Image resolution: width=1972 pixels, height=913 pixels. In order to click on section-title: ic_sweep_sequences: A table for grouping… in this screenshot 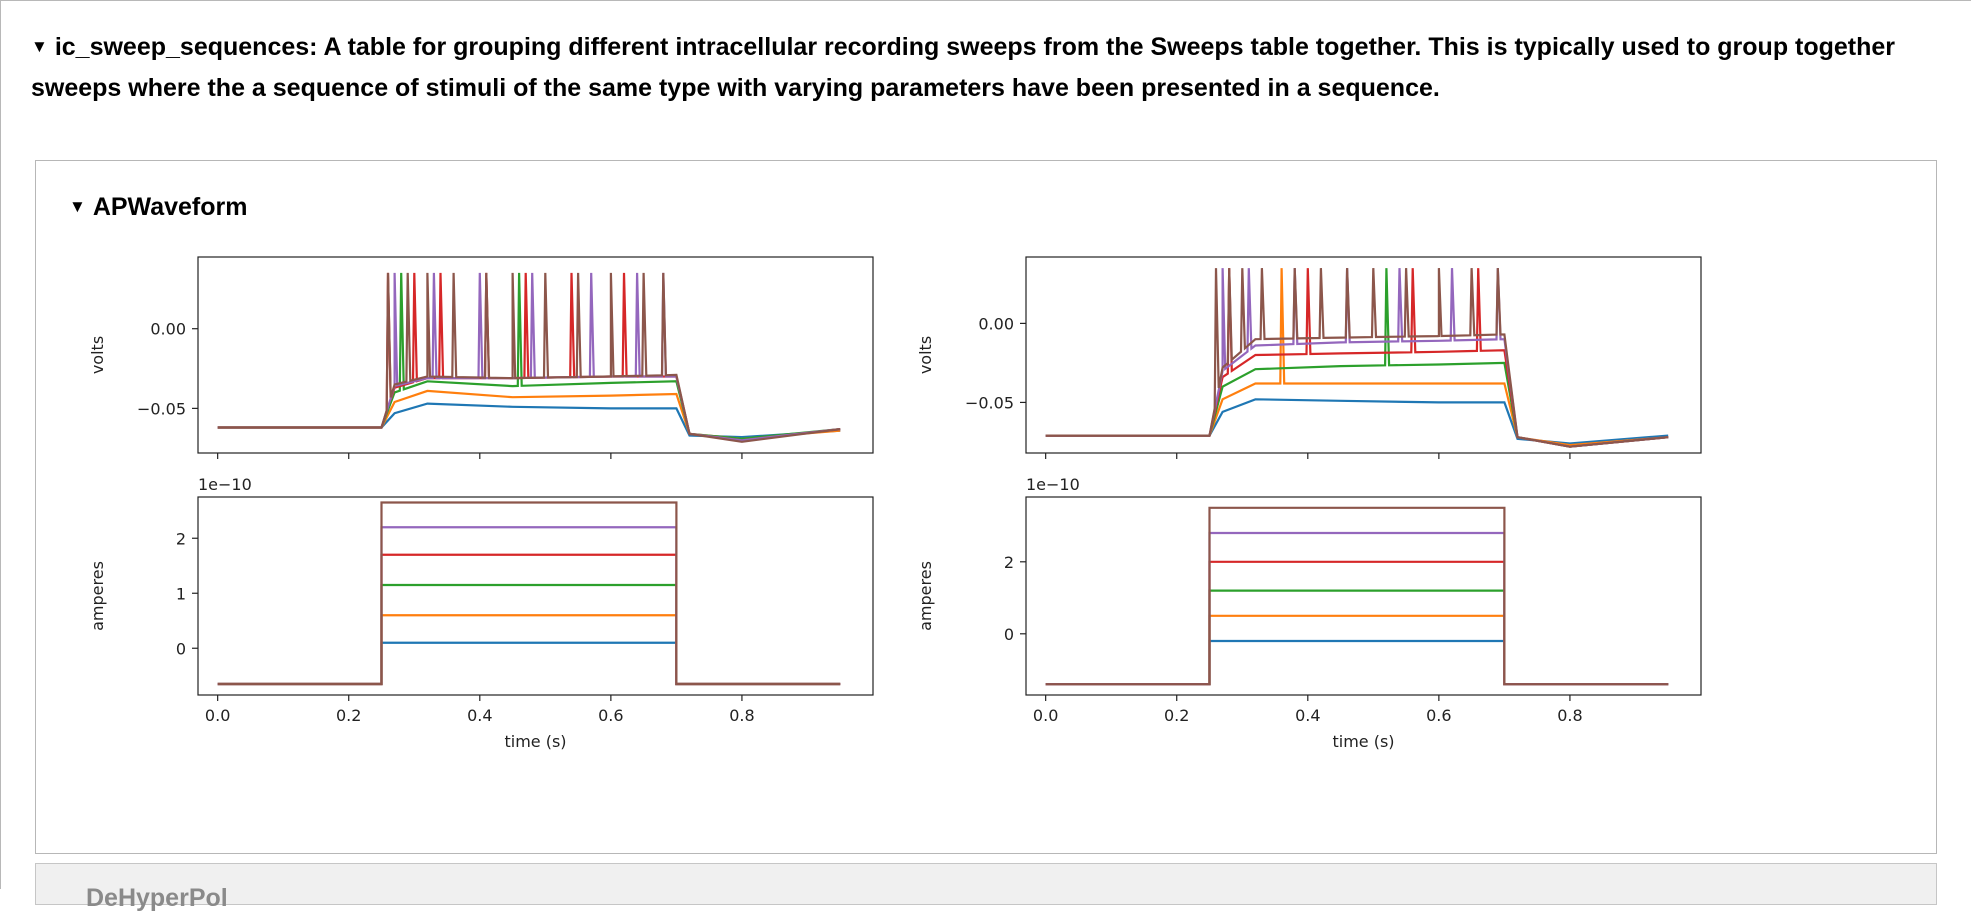, I will do `click(963, 67)`.